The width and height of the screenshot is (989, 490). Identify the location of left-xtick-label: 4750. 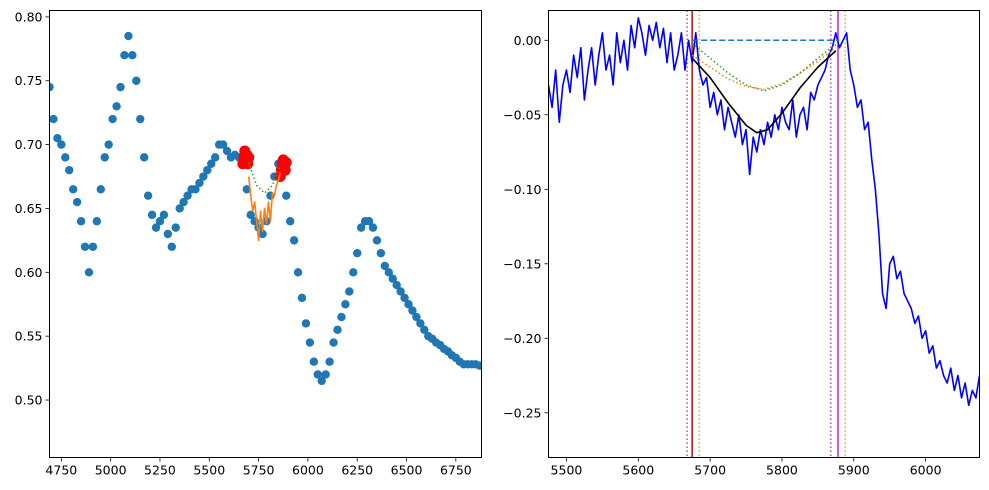
(61, 470).